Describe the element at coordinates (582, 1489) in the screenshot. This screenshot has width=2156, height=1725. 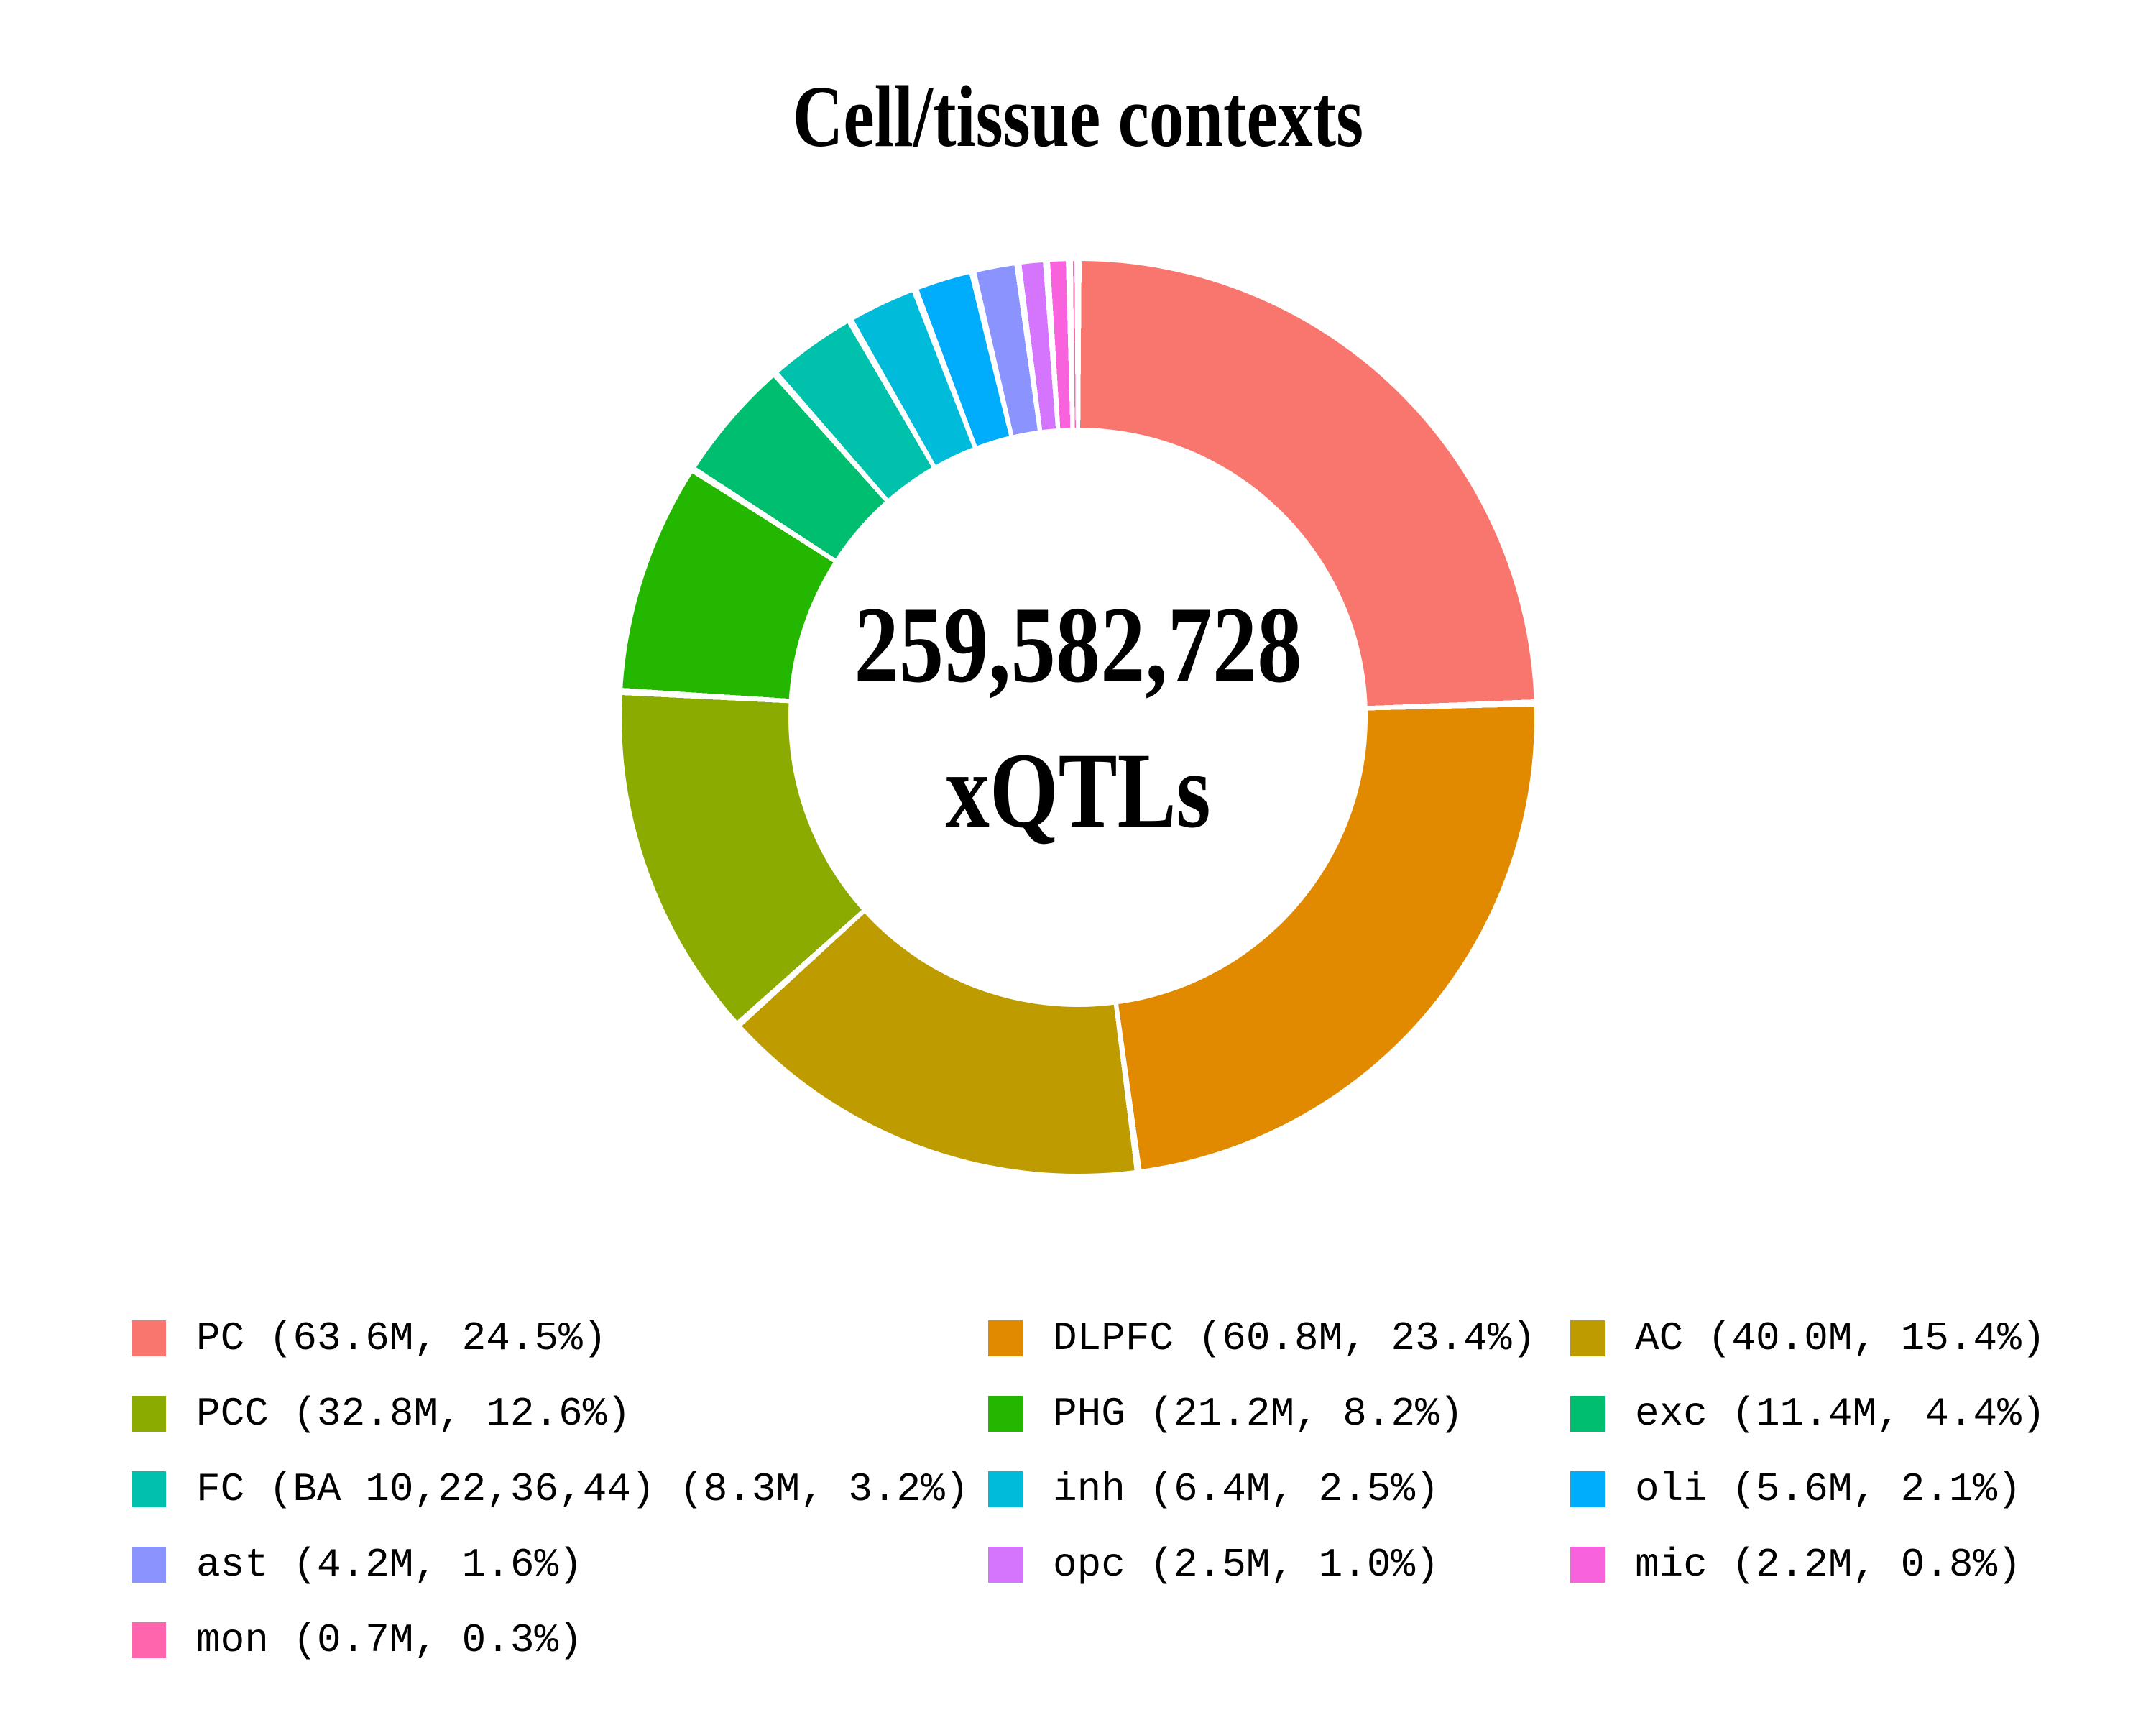
I see `legend-label-fc: FC (BA 10,22,36,44) (8.3M, 3.2%)` at that location.